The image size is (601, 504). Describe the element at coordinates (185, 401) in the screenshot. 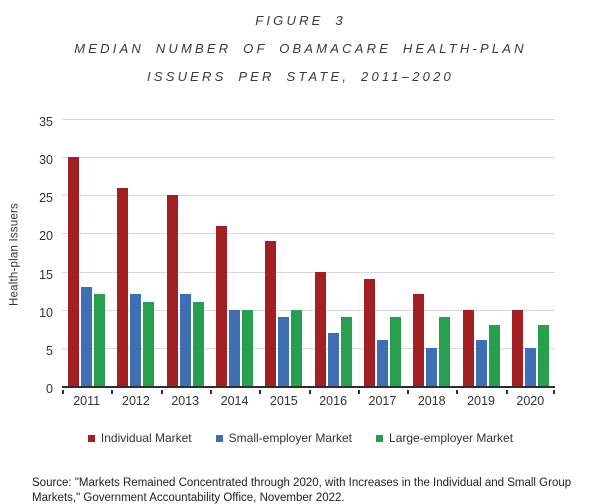

I see `x-tick-label: 2013` at that location.